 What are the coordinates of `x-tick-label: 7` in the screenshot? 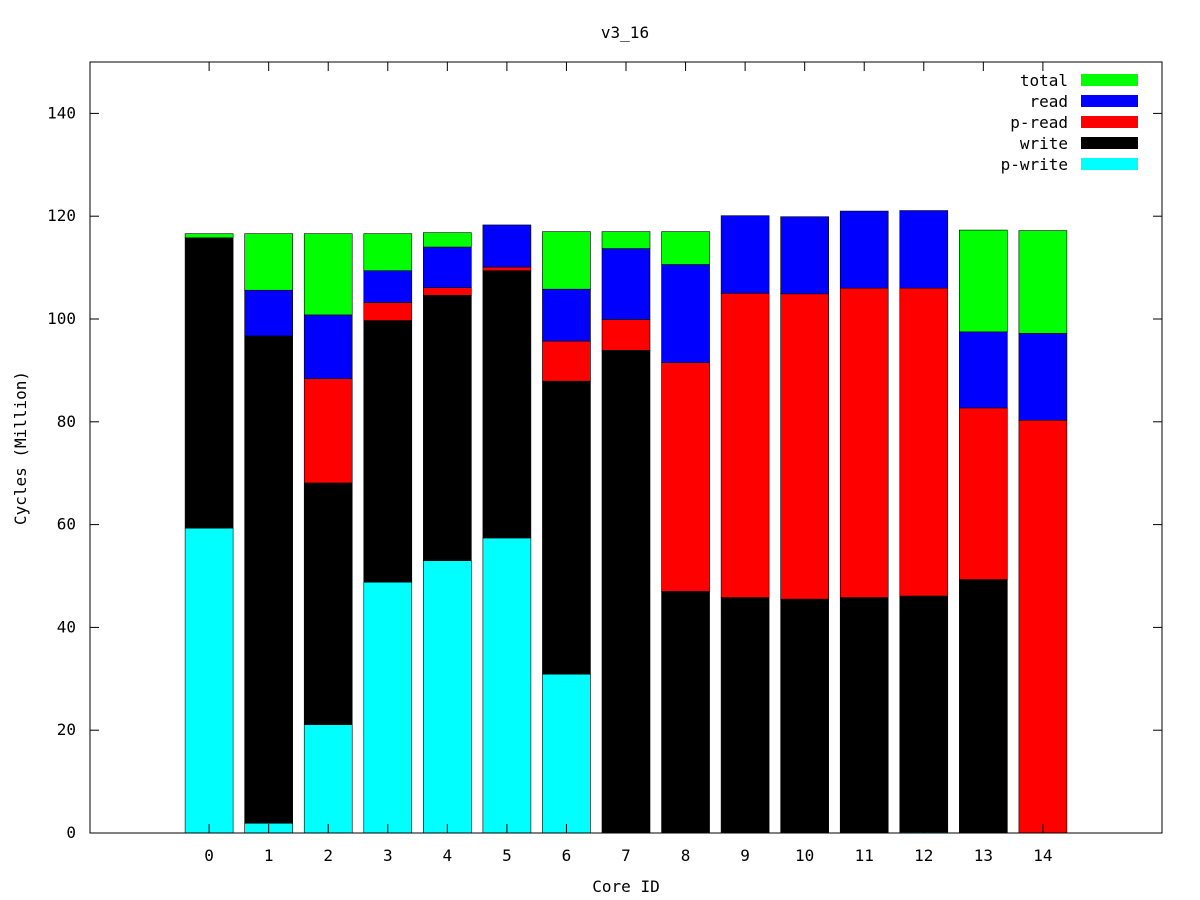 It's located at (626, 855).